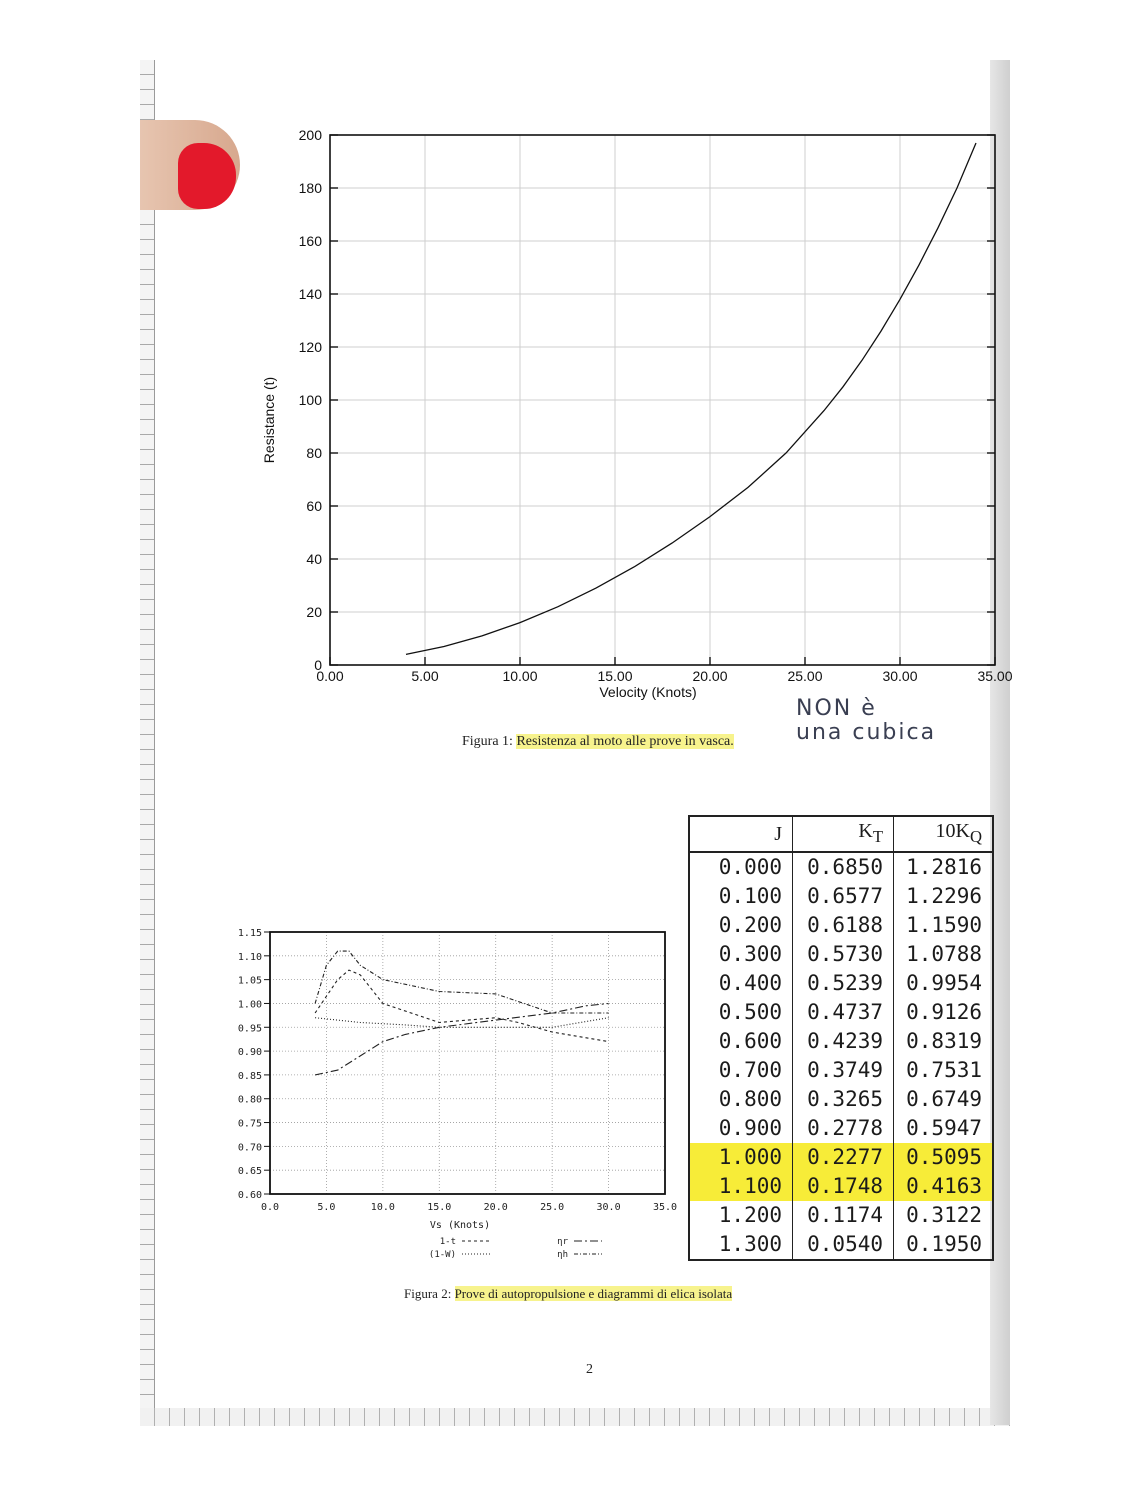 This screenshot has height=1485, width=1148. I want to click on table-header-row: J KT 10KQ, so click(841, 834).